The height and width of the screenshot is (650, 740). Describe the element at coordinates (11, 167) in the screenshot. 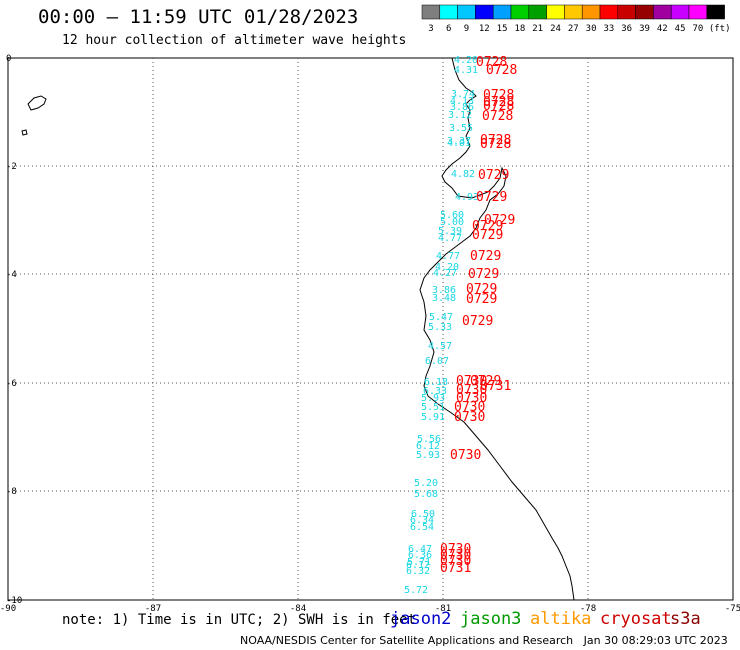

I see `y-tick-label: -2` at that location.